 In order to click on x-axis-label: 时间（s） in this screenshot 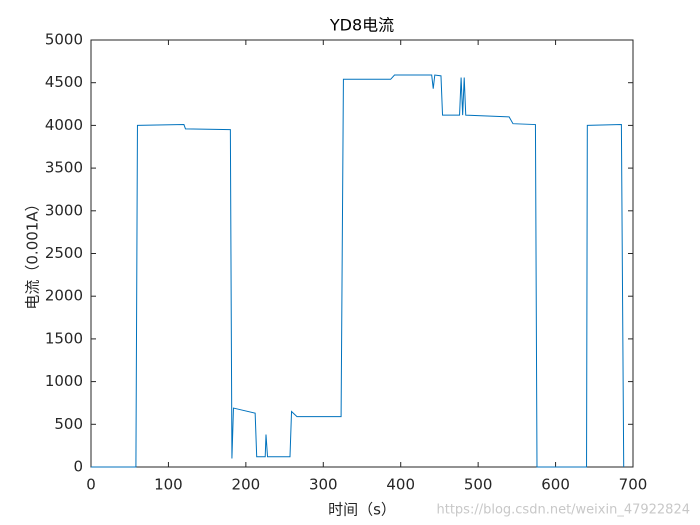, I will do `click(362, 510)`.